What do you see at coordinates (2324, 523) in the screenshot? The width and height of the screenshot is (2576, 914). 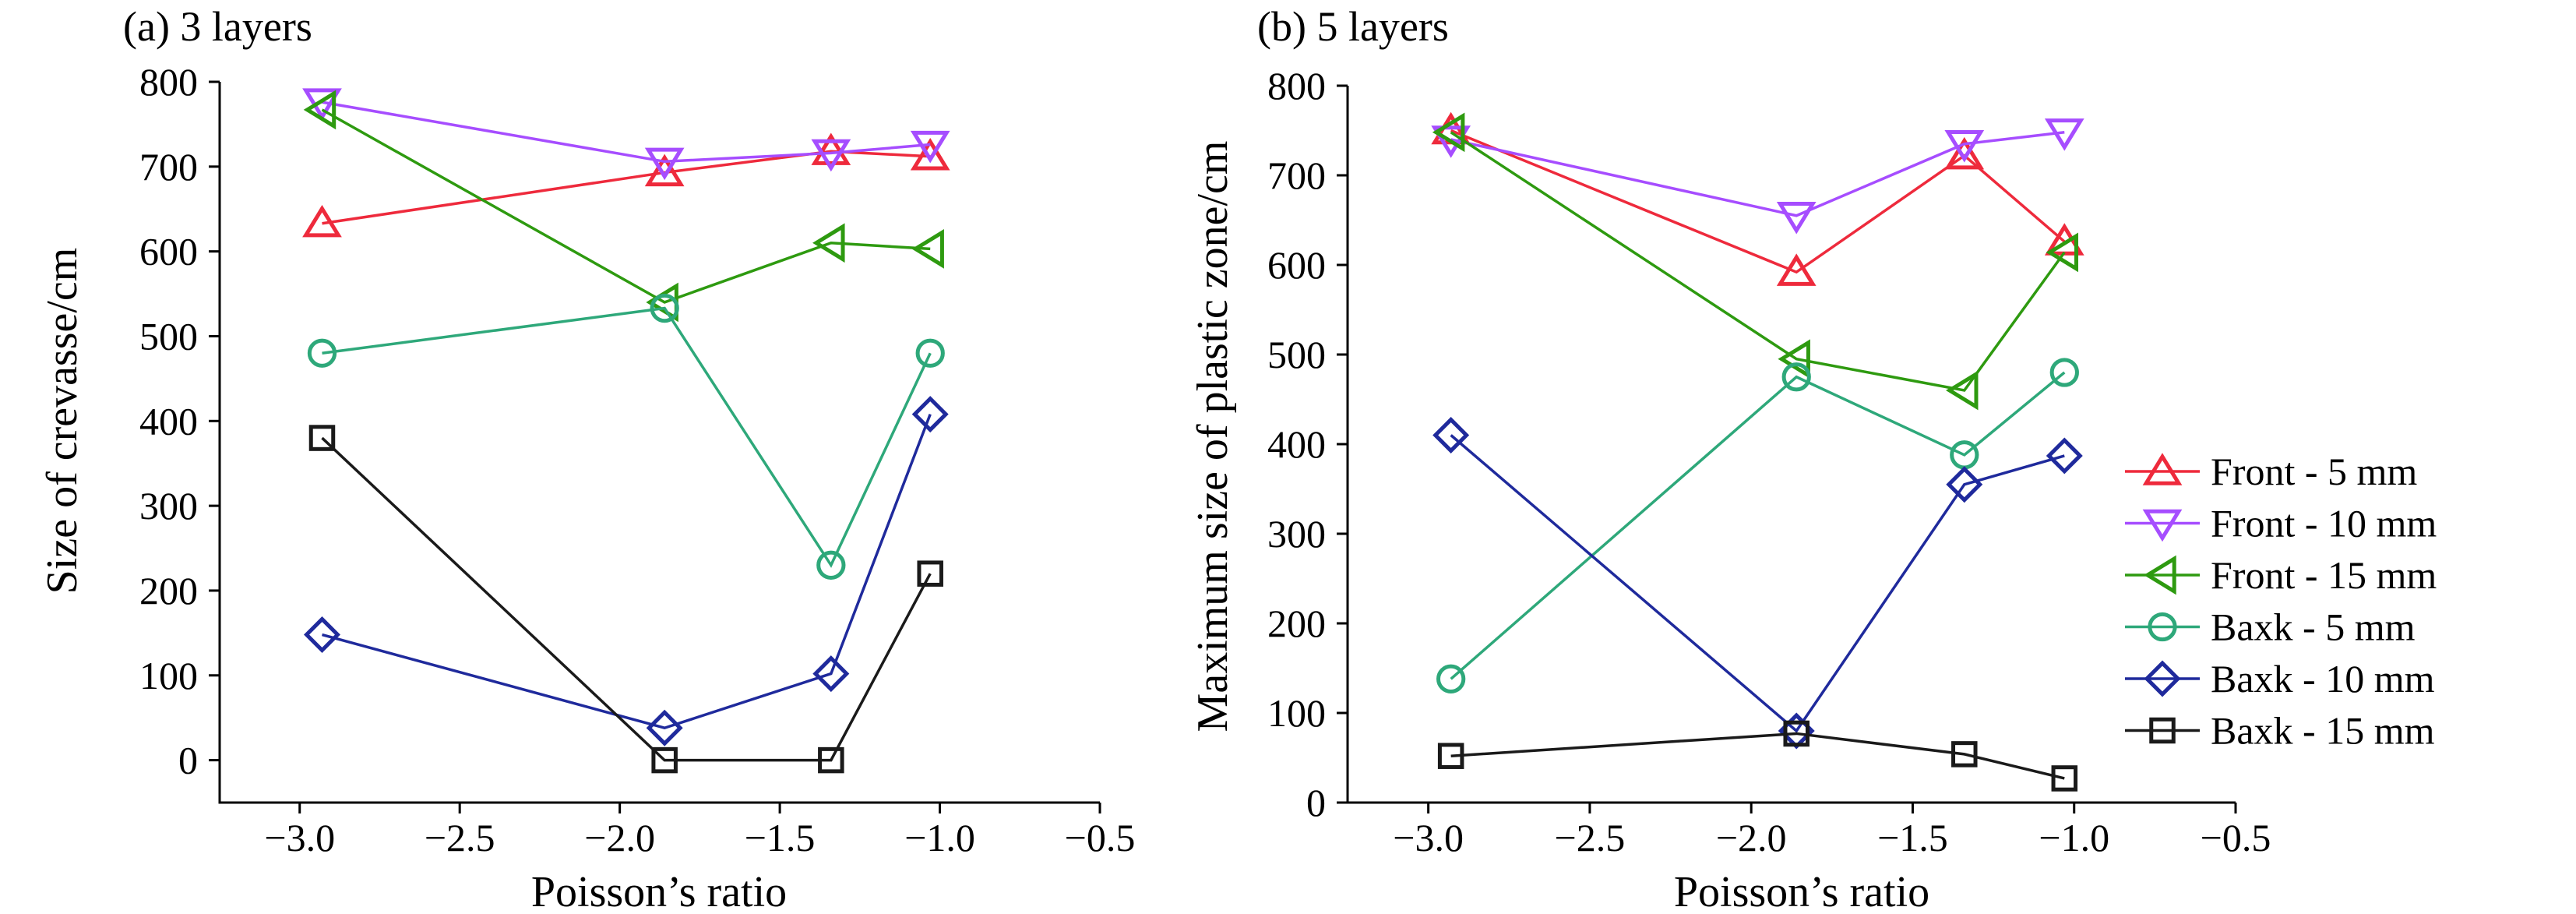 I see `legend-label: Front - 10 mm` at bounding box center [2324, 523].